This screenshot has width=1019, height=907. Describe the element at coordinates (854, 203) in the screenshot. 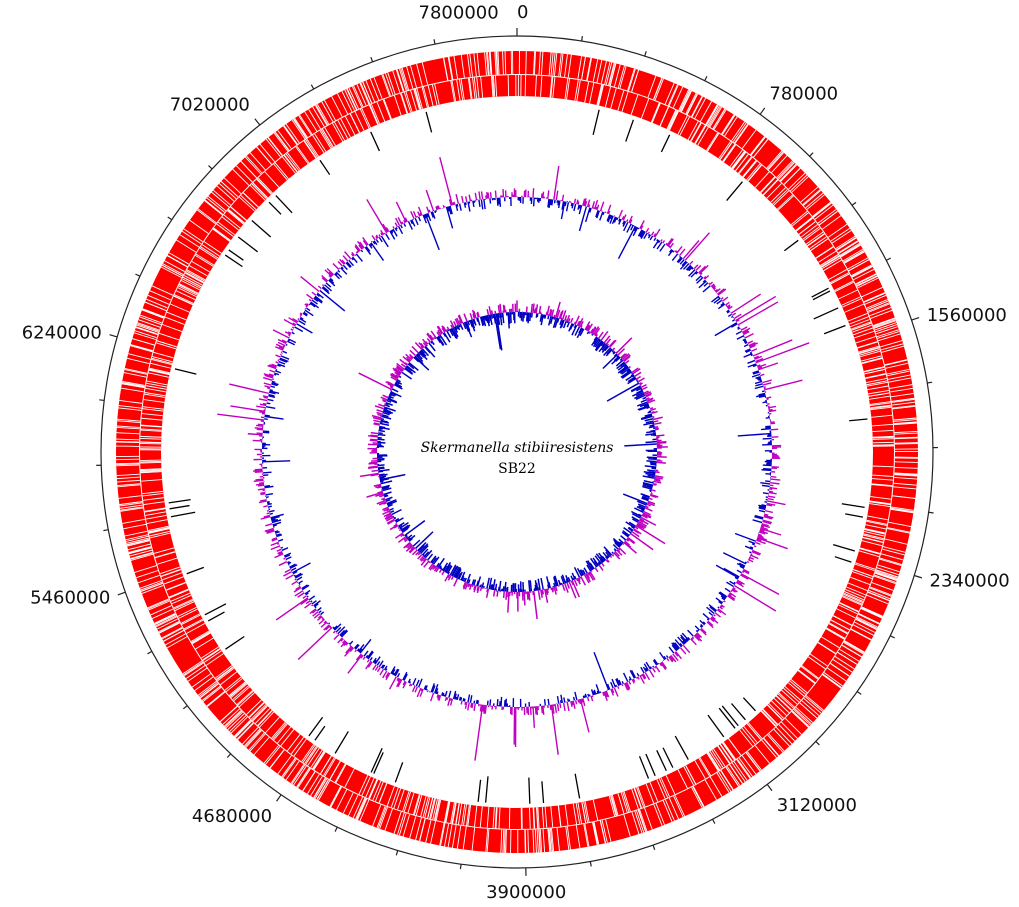

I see `minor-tick` at that location.